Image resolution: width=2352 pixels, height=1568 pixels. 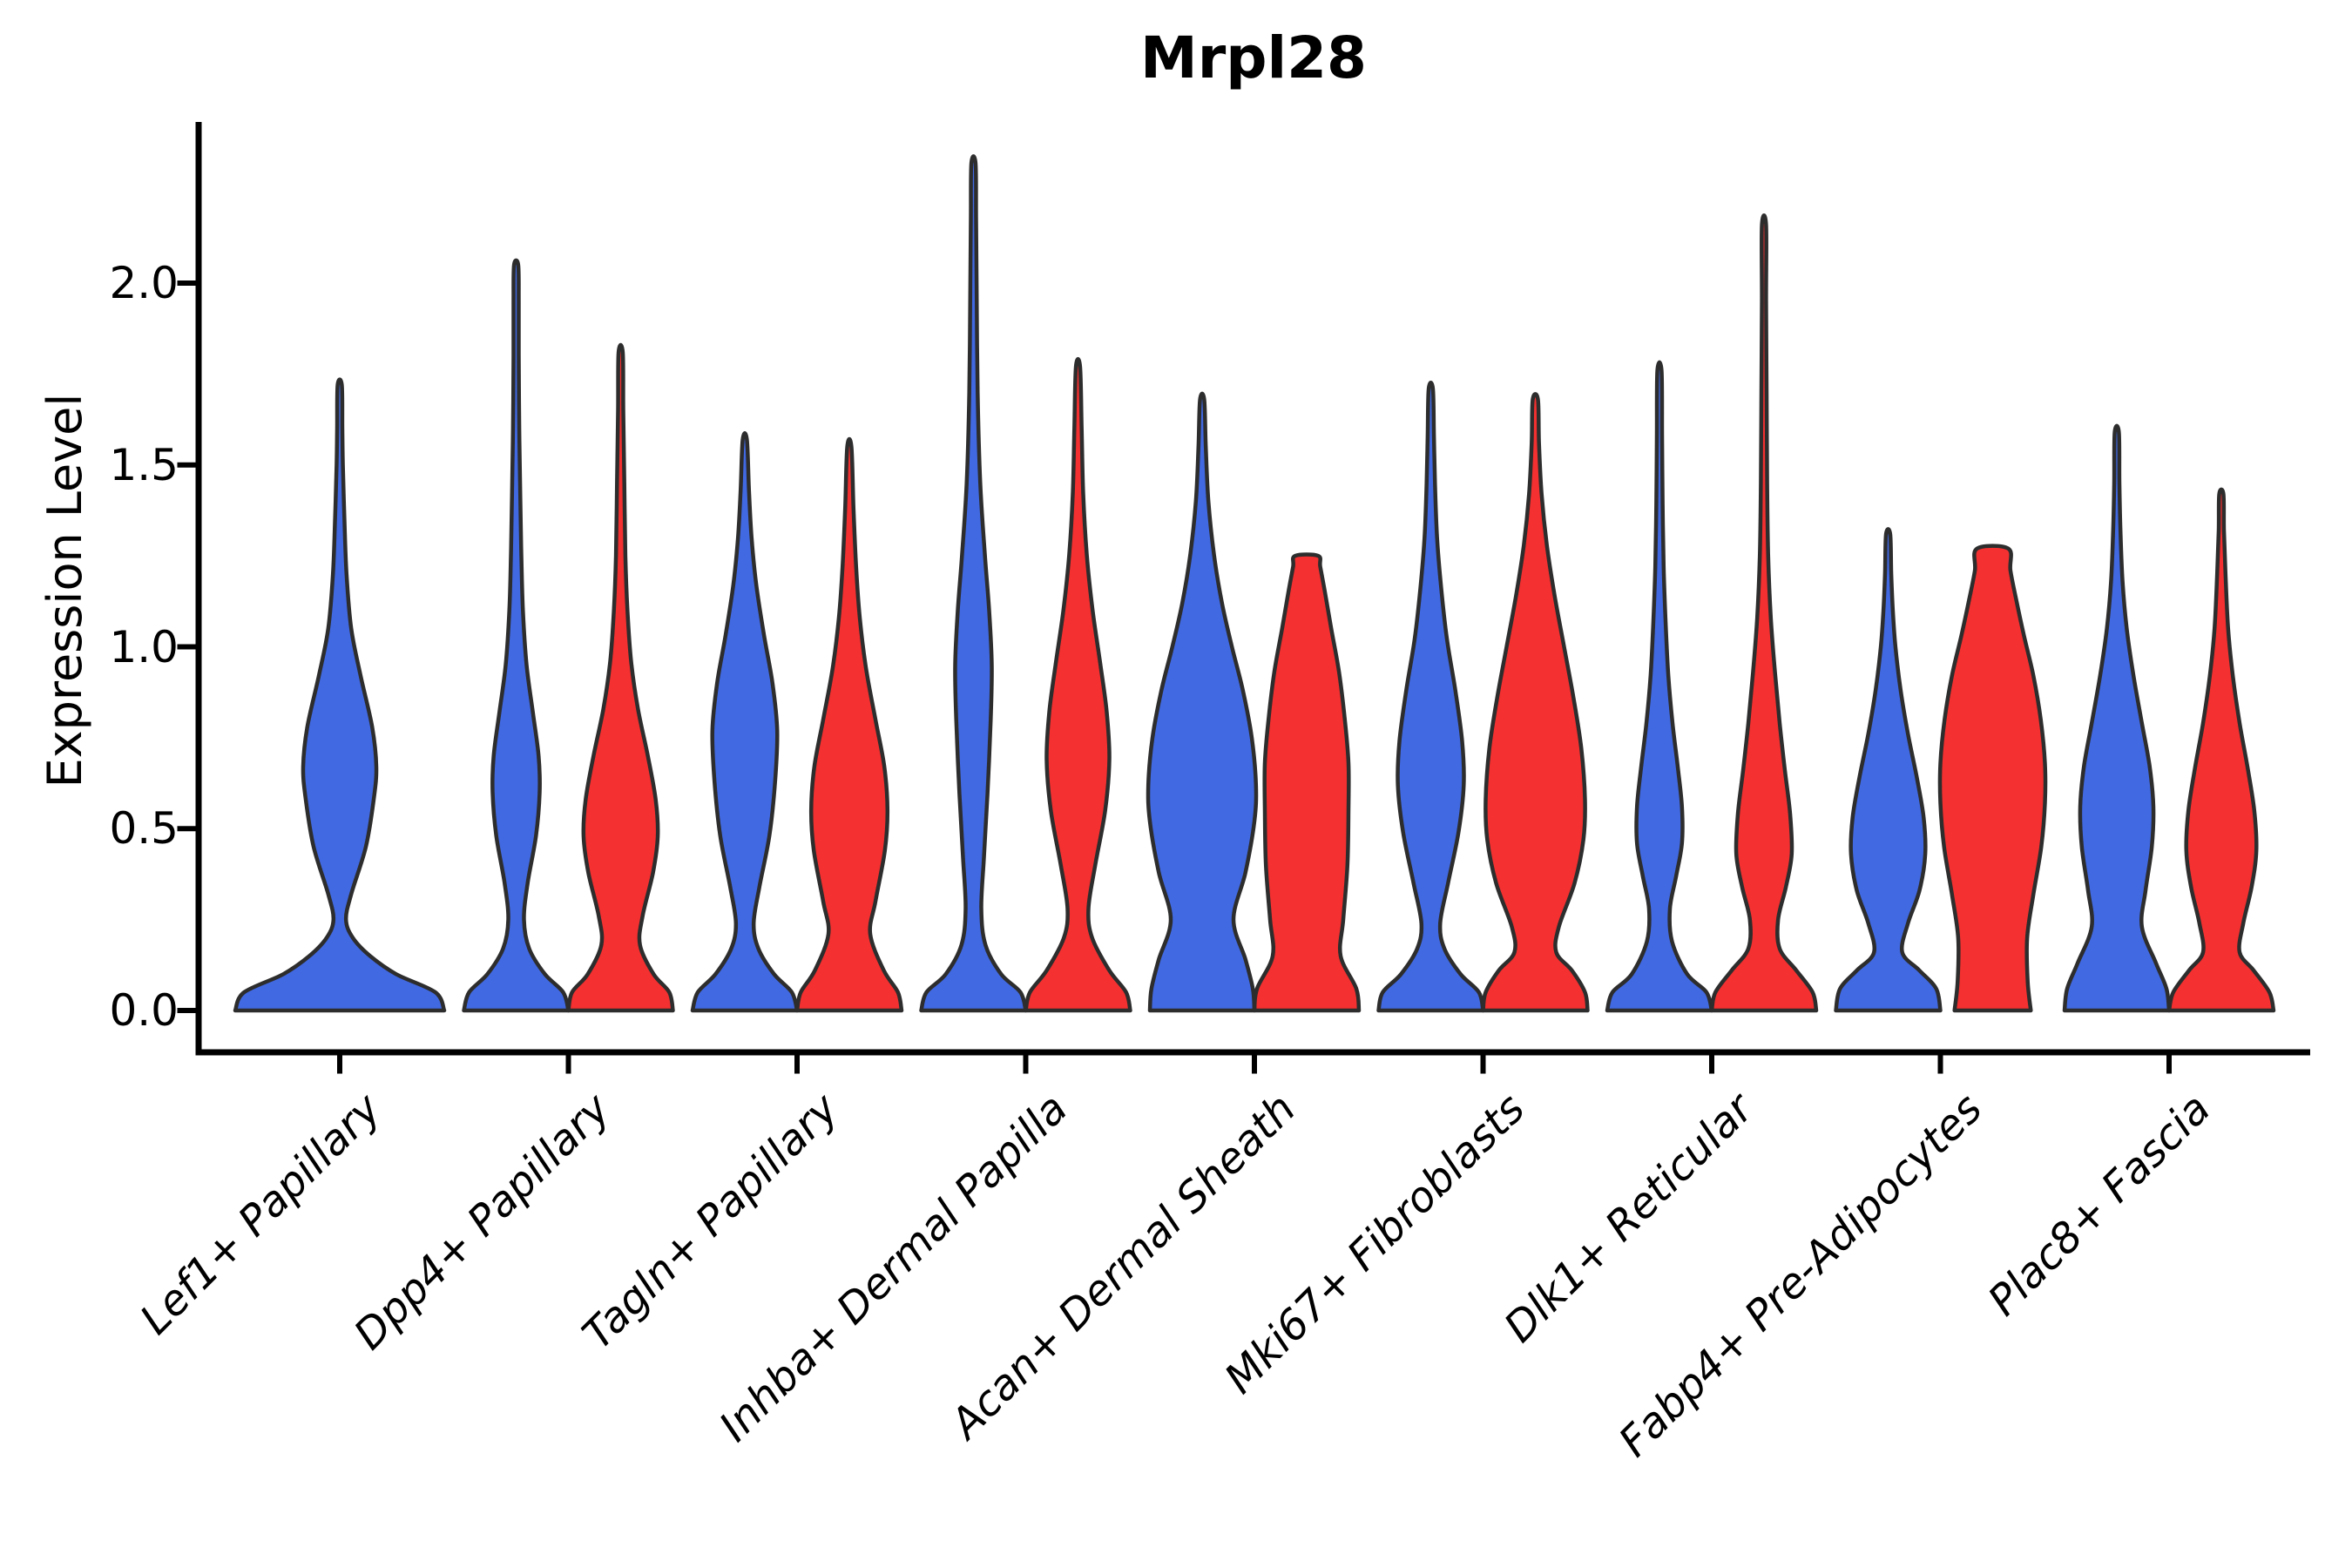 I want to click on violin-acan-dermal-sheath-blue, so click(x=1202, y=702).